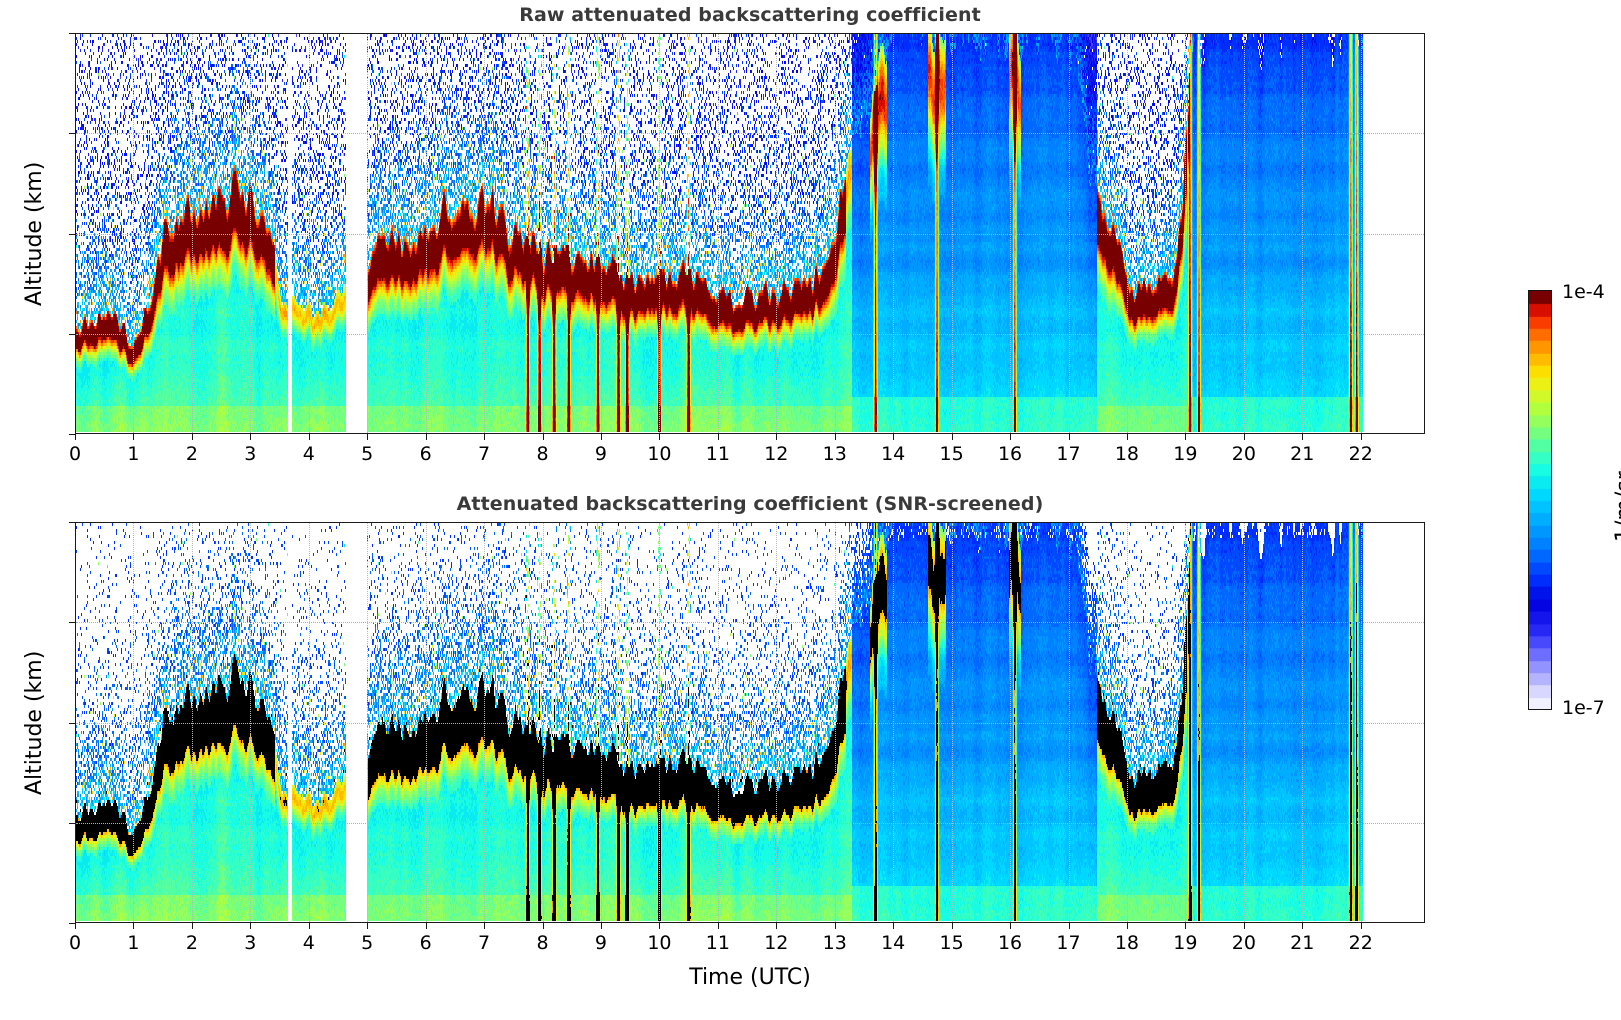 This screenshot has height=1020, width=1621. I want to click on colorbar-min-label: 1e-7, so click(1583, 708).